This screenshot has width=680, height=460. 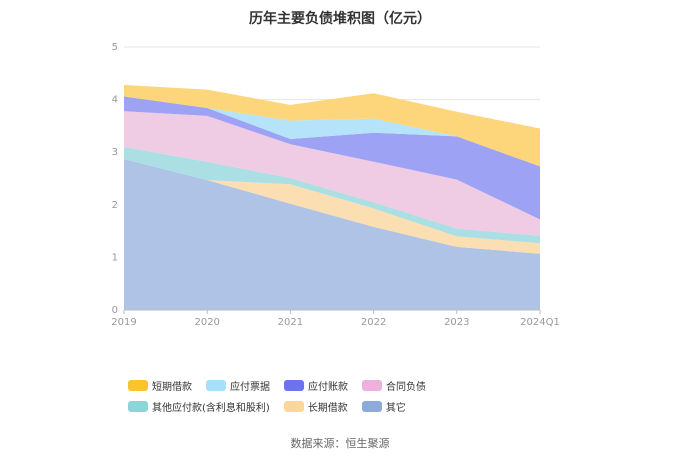 What do you see at coordinates (115, 310) in the screenshot?
I see `y-tick-label: 0` at bounding box center [115, 310].